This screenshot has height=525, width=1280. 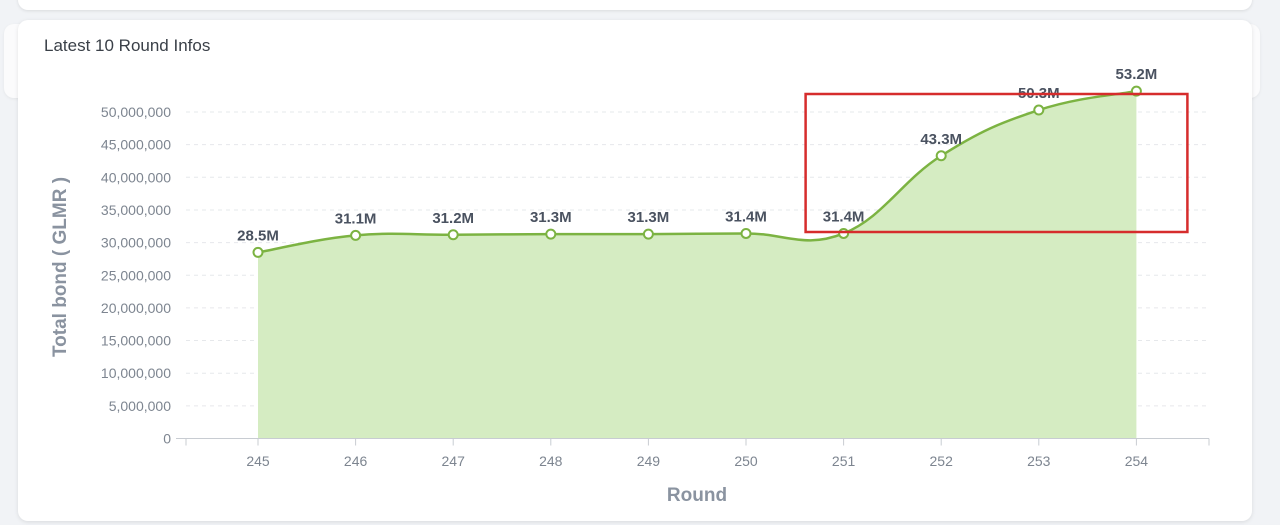 I want to click on y-tick-label: 30,000,000, so click(x=136, y=243).